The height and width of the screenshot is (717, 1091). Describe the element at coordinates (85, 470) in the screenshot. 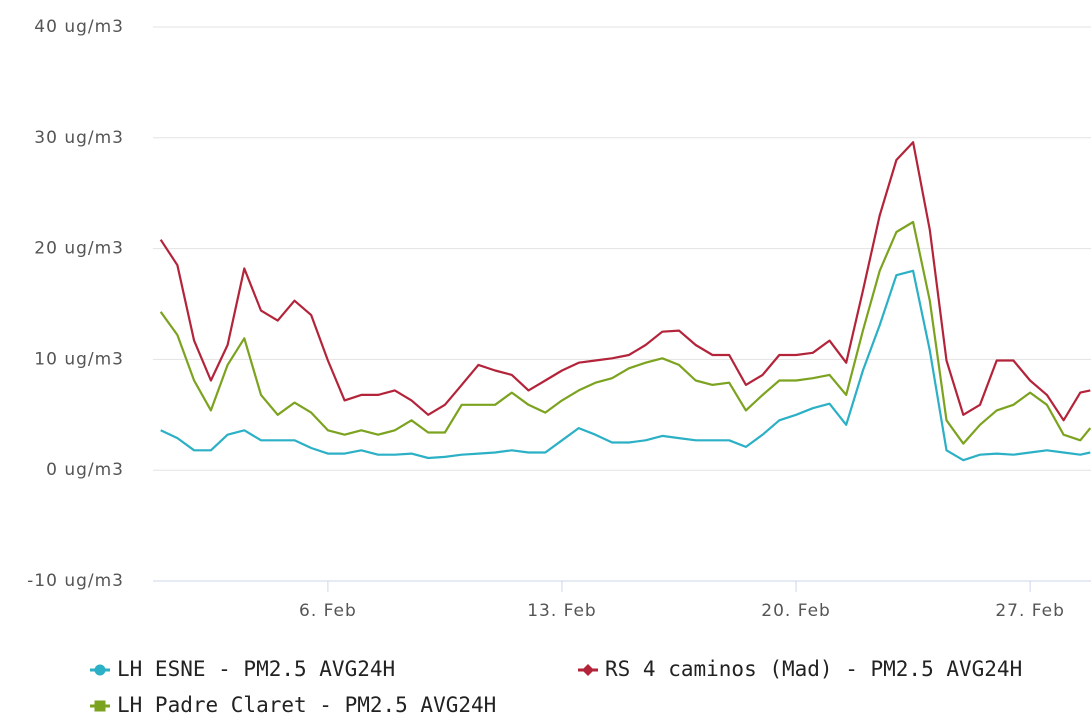

I see `y-tick-label: 0 ug/m3` at that location.